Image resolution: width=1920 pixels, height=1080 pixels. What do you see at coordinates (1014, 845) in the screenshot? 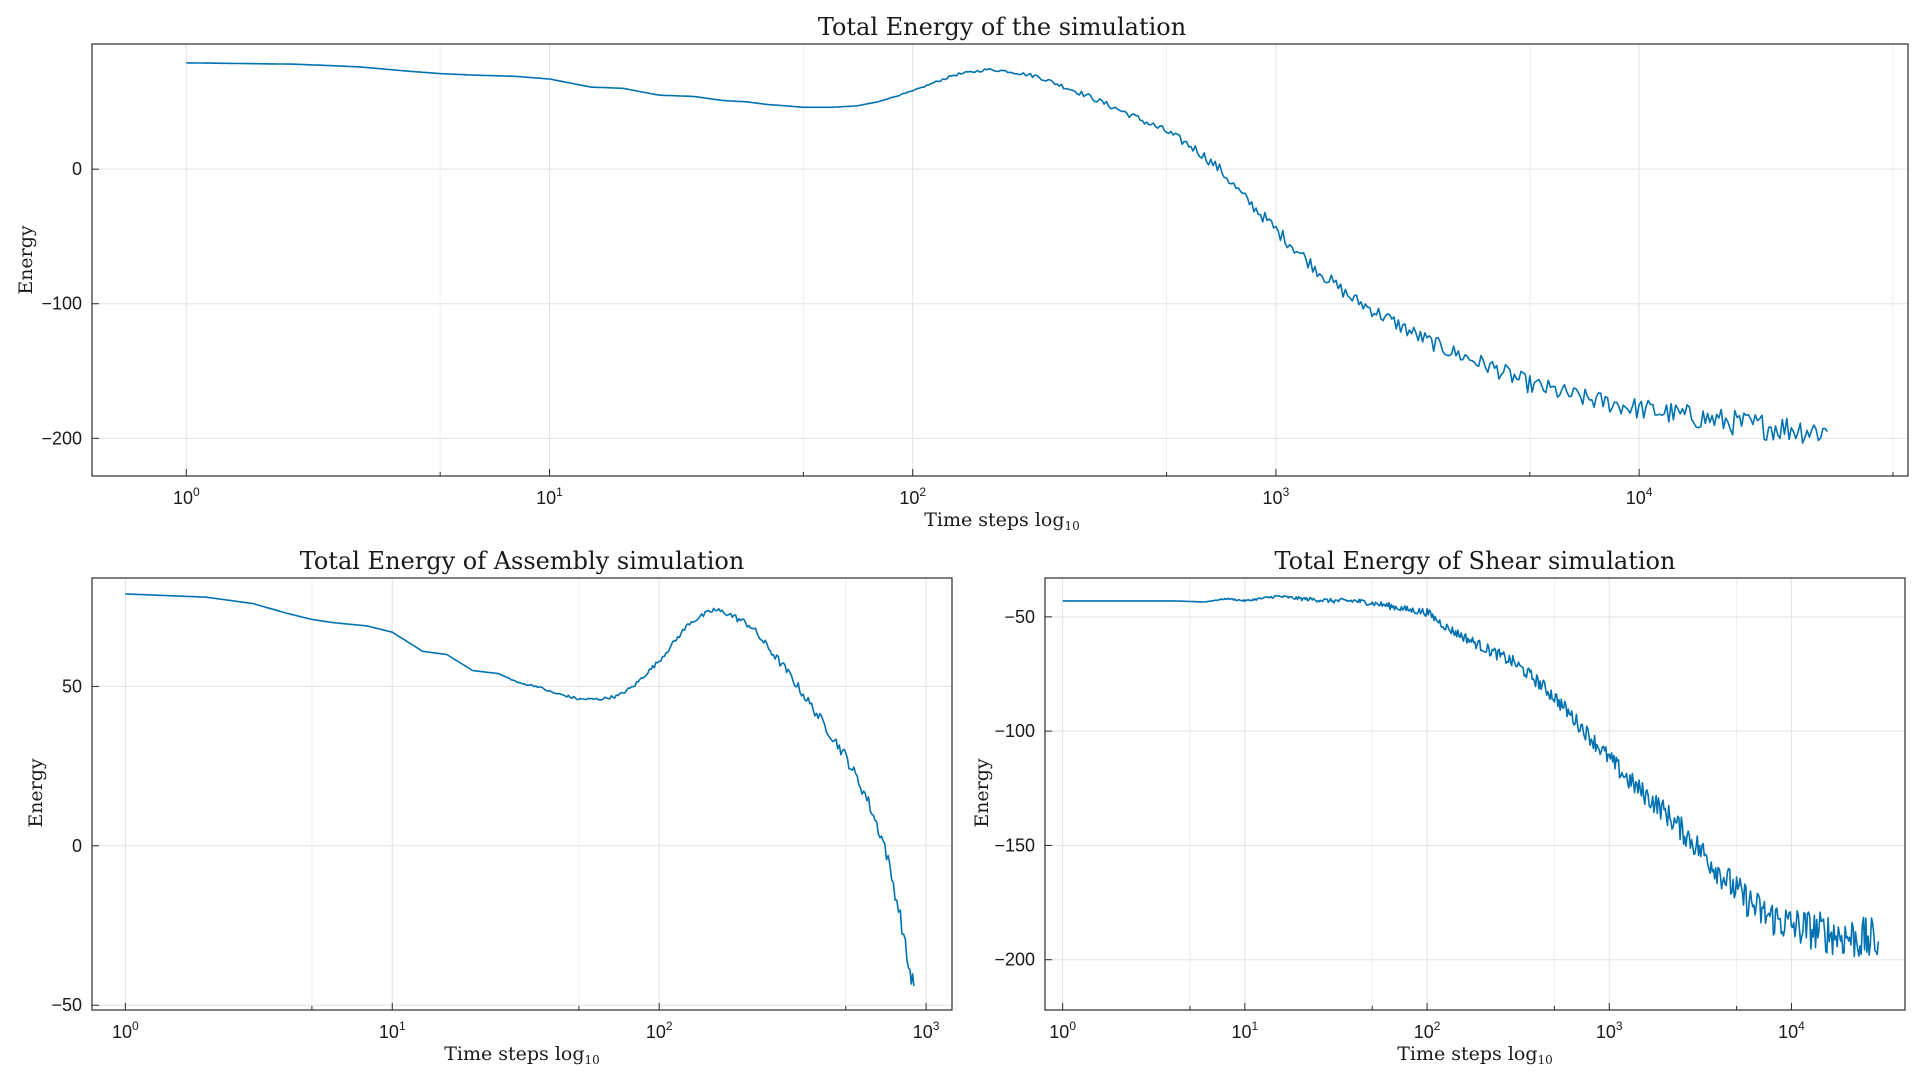
I see `y-tick-label: −150` at bounding box center [1014, 845].